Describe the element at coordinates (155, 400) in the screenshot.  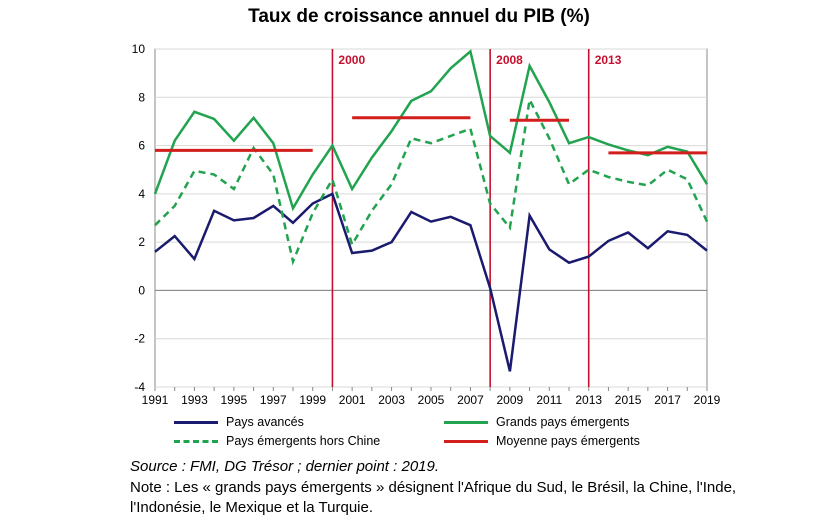
I see `x-tick-label: 1991` at that location.